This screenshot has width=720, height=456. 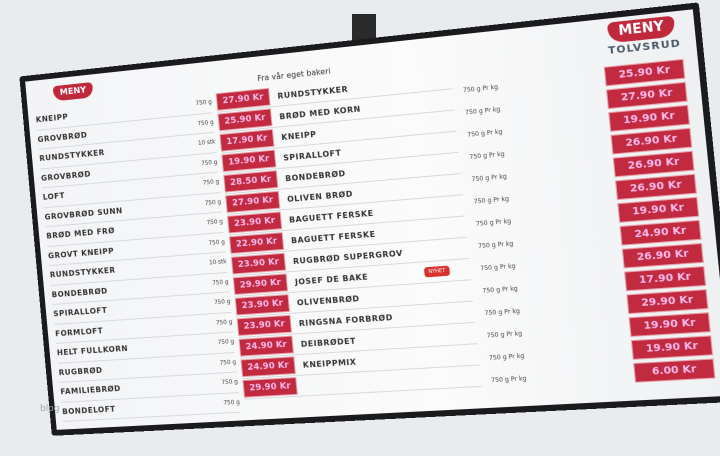 I want to click on price-tag: 28.50 Kr, so click(x=251, y=181).